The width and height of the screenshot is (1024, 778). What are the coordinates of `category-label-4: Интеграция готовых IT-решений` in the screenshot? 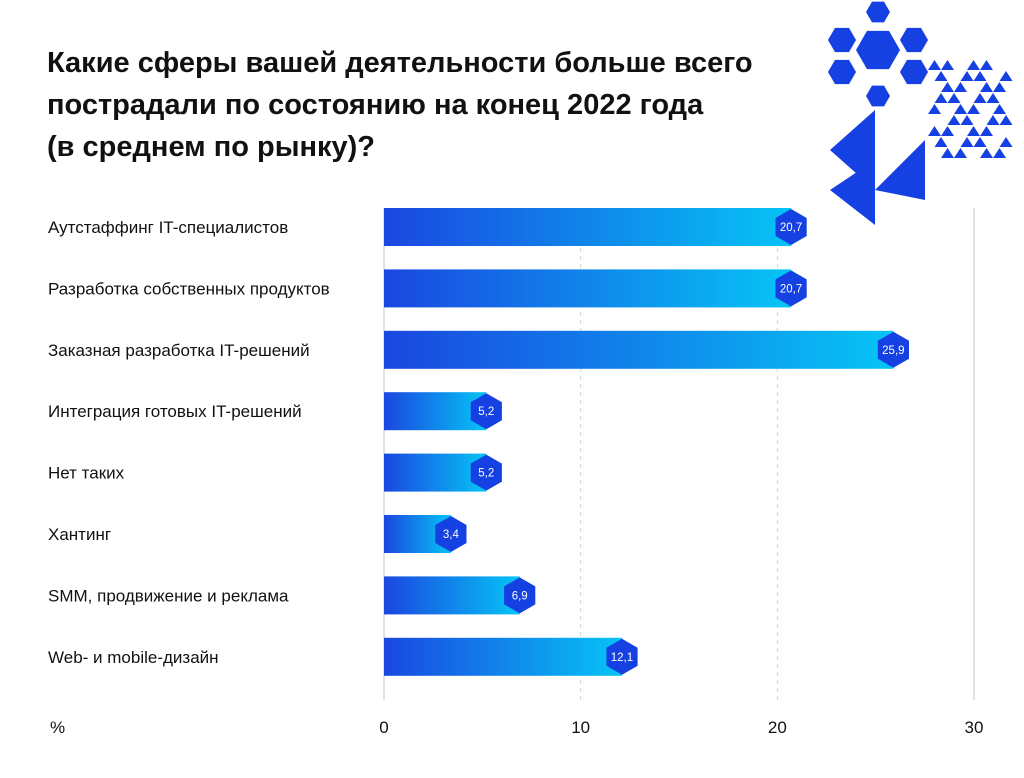 It's located at (175, 411).